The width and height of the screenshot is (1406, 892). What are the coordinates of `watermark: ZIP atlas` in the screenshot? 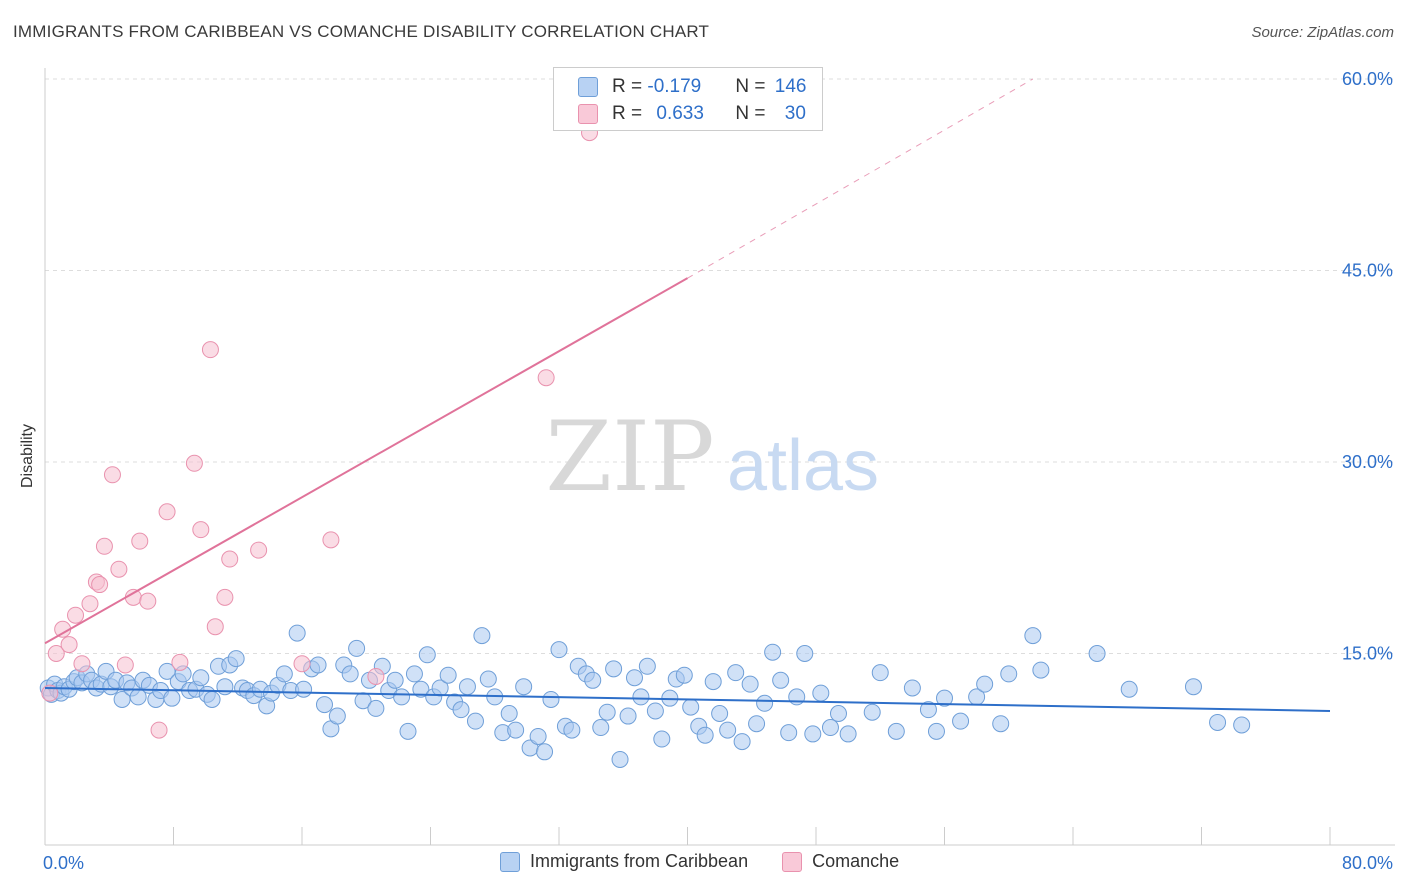 It's located at (712, 457).